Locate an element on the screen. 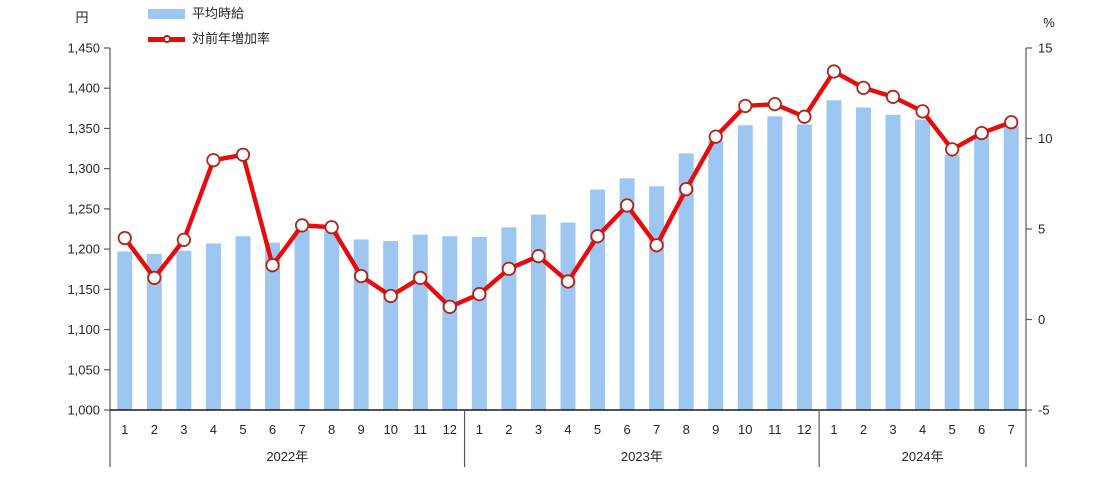 Image resolution: width=1093 pixels, height=482 pixels. y-axis-left-tick-label: 1,250 is located at coordinates (83, 208).